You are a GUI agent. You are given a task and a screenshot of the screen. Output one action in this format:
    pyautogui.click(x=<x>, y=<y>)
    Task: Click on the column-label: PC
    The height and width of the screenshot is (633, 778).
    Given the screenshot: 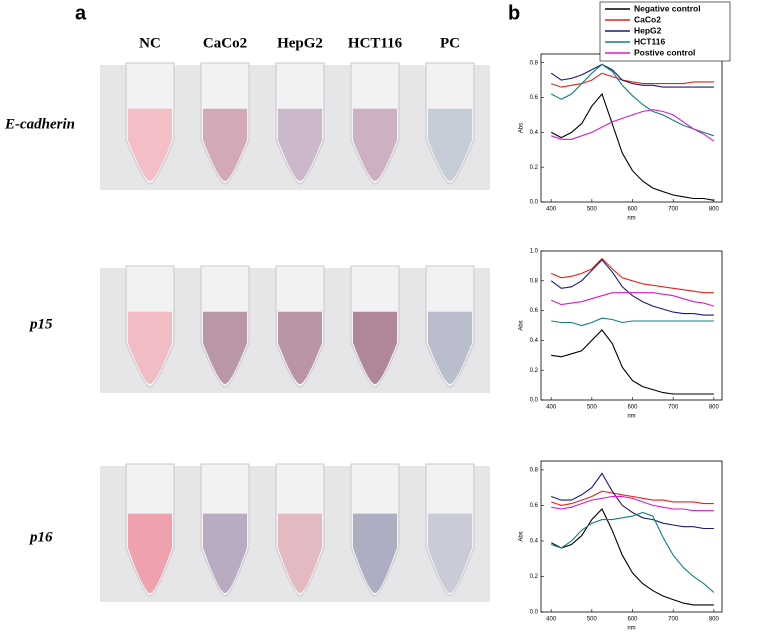 What is the action you would take?
    pyautogui.click(x=450, y=43)
    